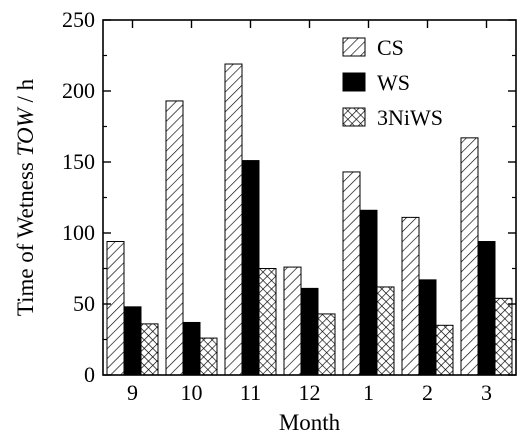  I want to click on legend-swatch-CS, so click(354, 47).